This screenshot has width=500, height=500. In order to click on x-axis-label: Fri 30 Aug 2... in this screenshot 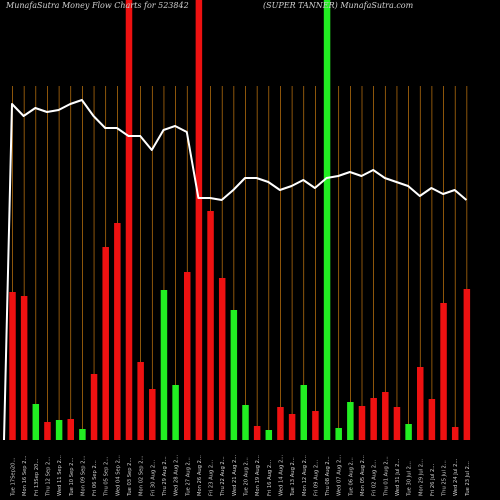, I will do `click(153, 478)`.